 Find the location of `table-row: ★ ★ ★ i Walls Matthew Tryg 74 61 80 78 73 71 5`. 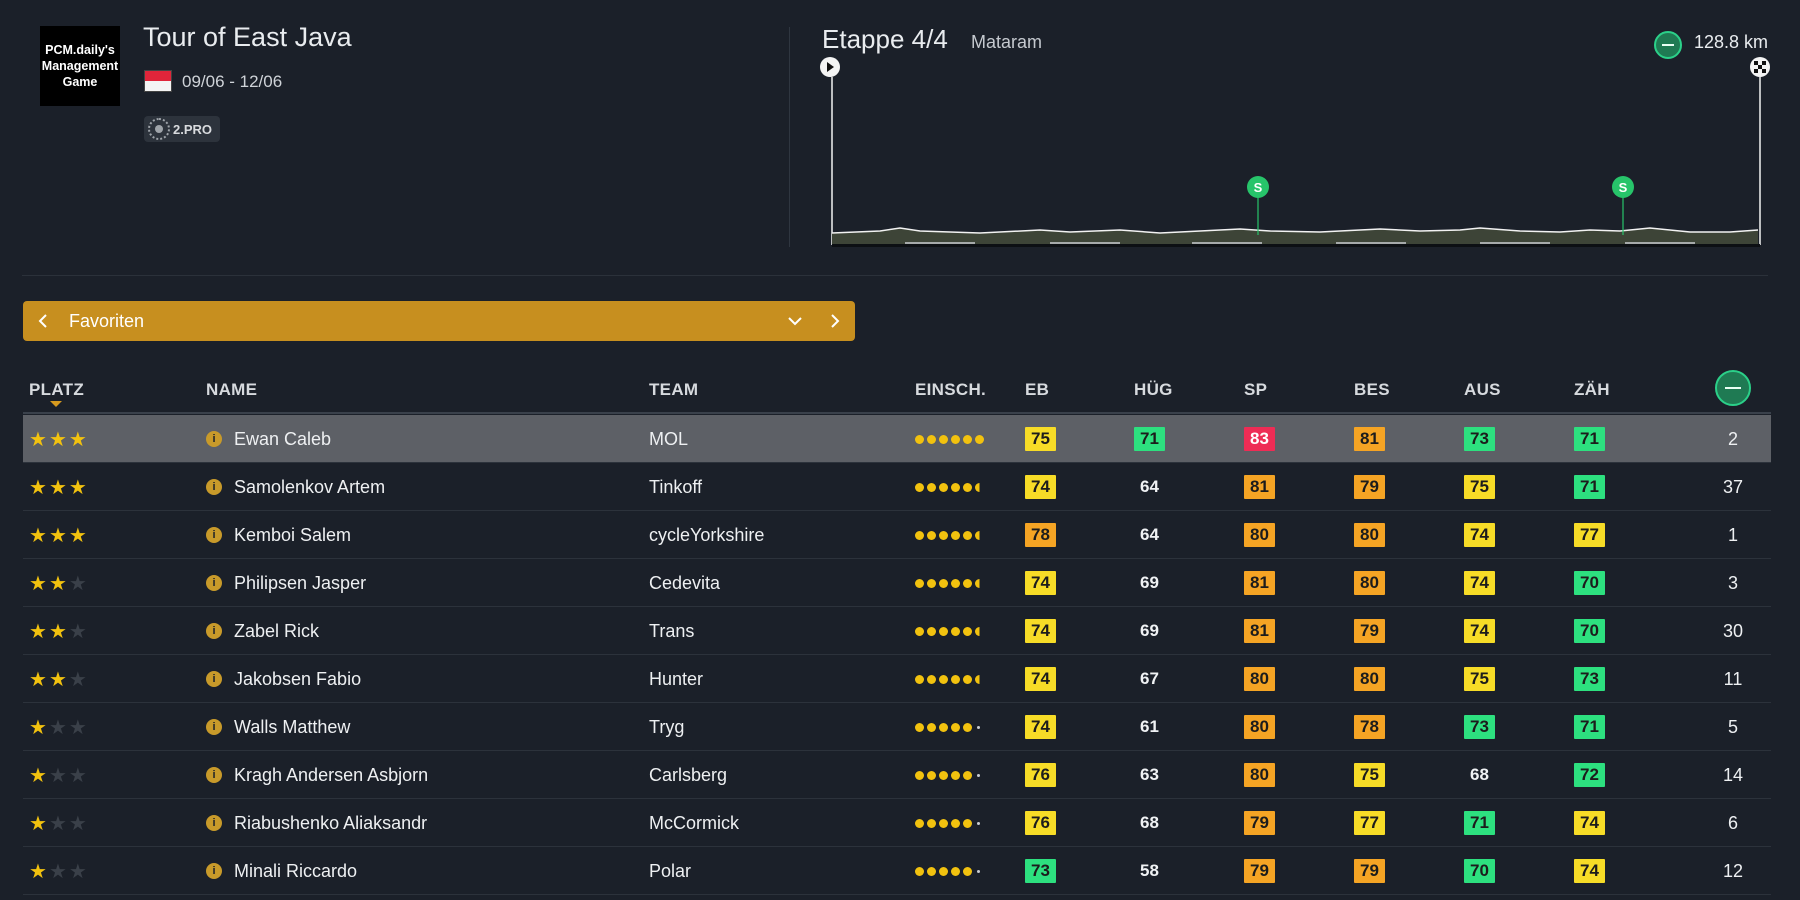

table-row: ★ ★ ★ i Walls Matthew Tryg 74 61 80 78 73 71 5 is located at coordinates (897, 727).